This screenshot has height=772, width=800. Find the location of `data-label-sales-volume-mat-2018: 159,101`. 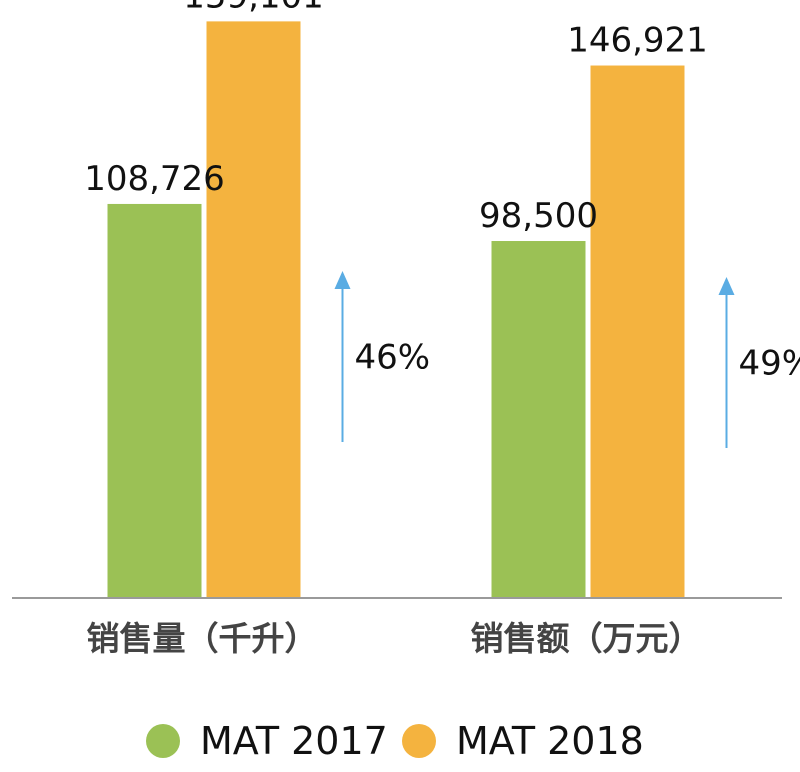

data-label-sales-volume-mat-2018: 159,101 is located at coordinates (253, 8).